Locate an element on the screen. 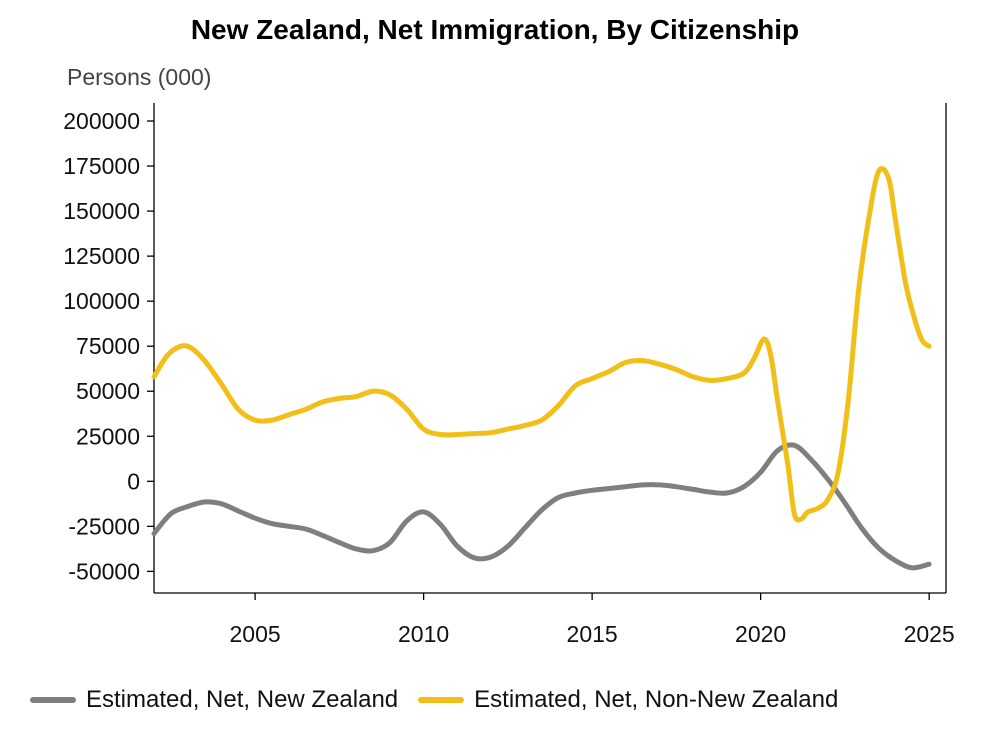  y-axis-label: Persons (000) is located at coordinates (139, 77).